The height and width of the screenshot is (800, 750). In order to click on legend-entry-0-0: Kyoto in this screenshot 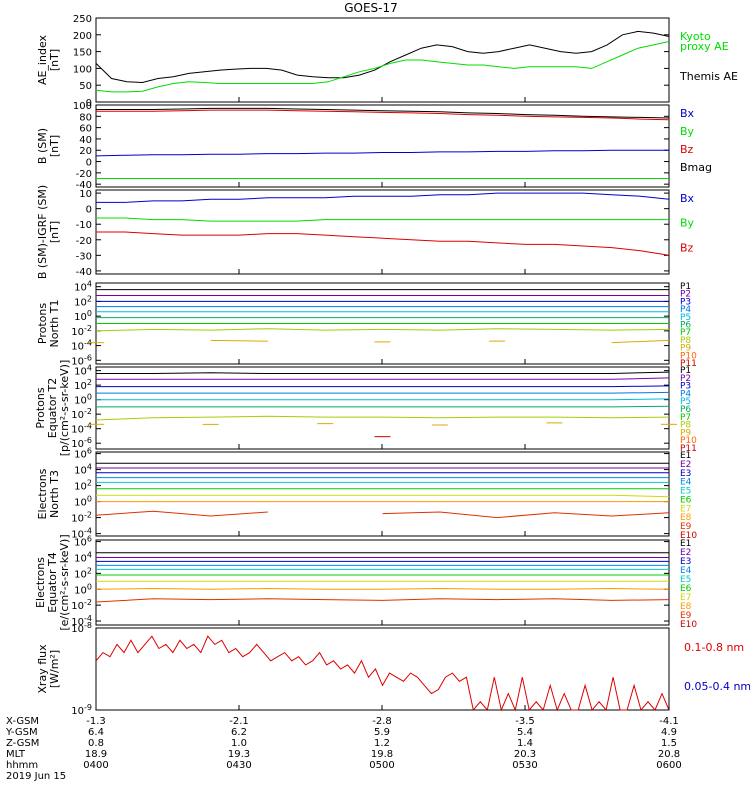, I will do `click(695, 36)`.